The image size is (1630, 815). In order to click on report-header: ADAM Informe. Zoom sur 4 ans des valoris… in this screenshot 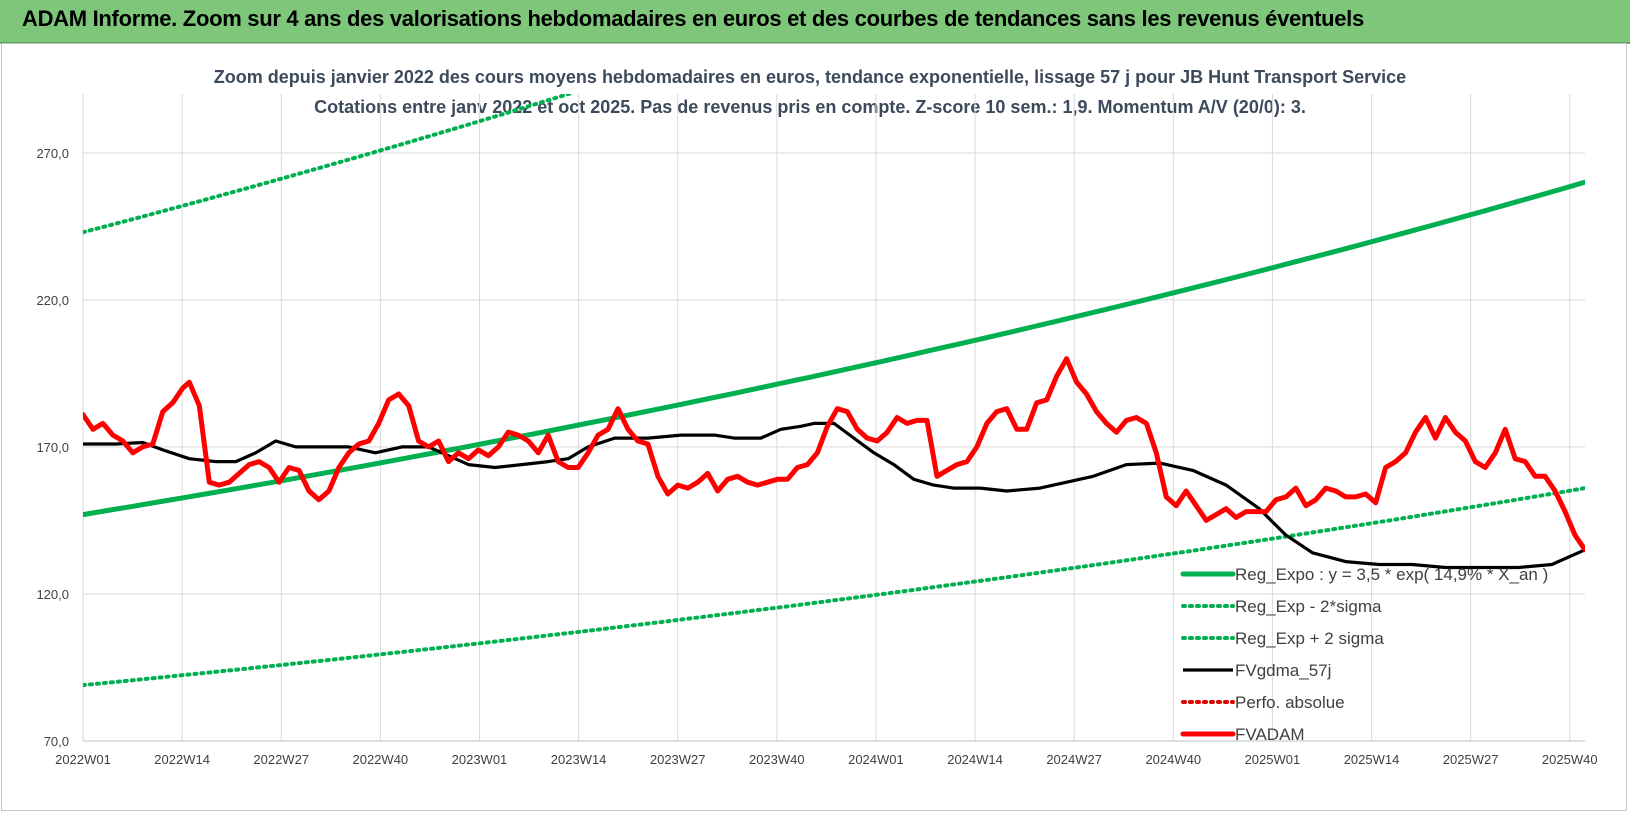, I will do `click(815, 22)`.